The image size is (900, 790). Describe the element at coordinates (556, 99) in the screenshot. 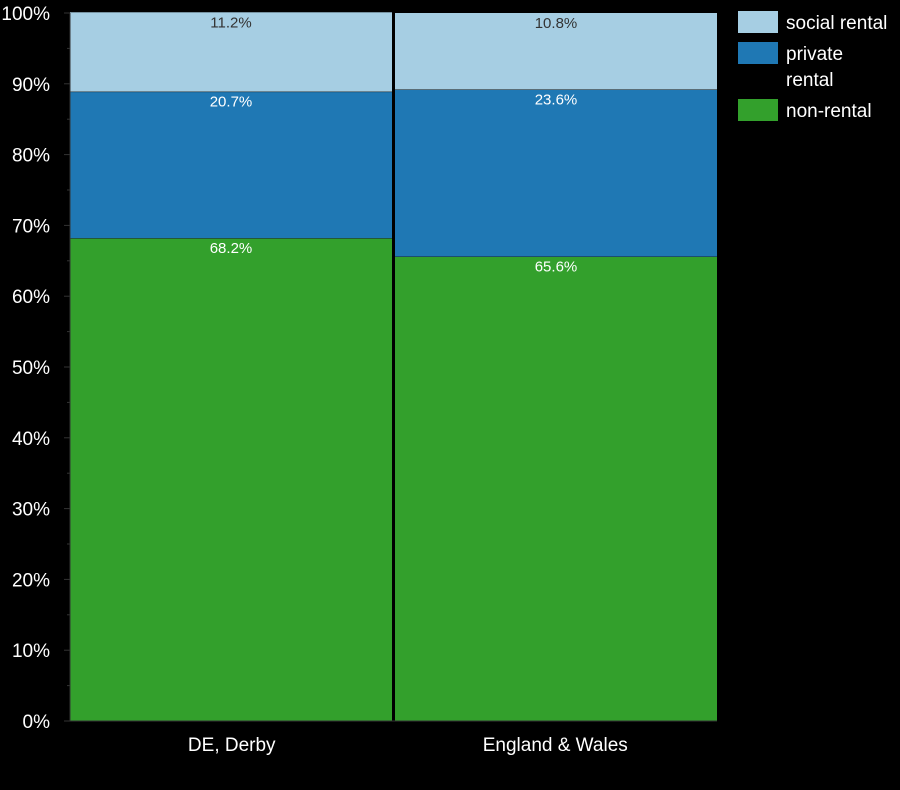

I see `data-label: 23.6%` at that location.